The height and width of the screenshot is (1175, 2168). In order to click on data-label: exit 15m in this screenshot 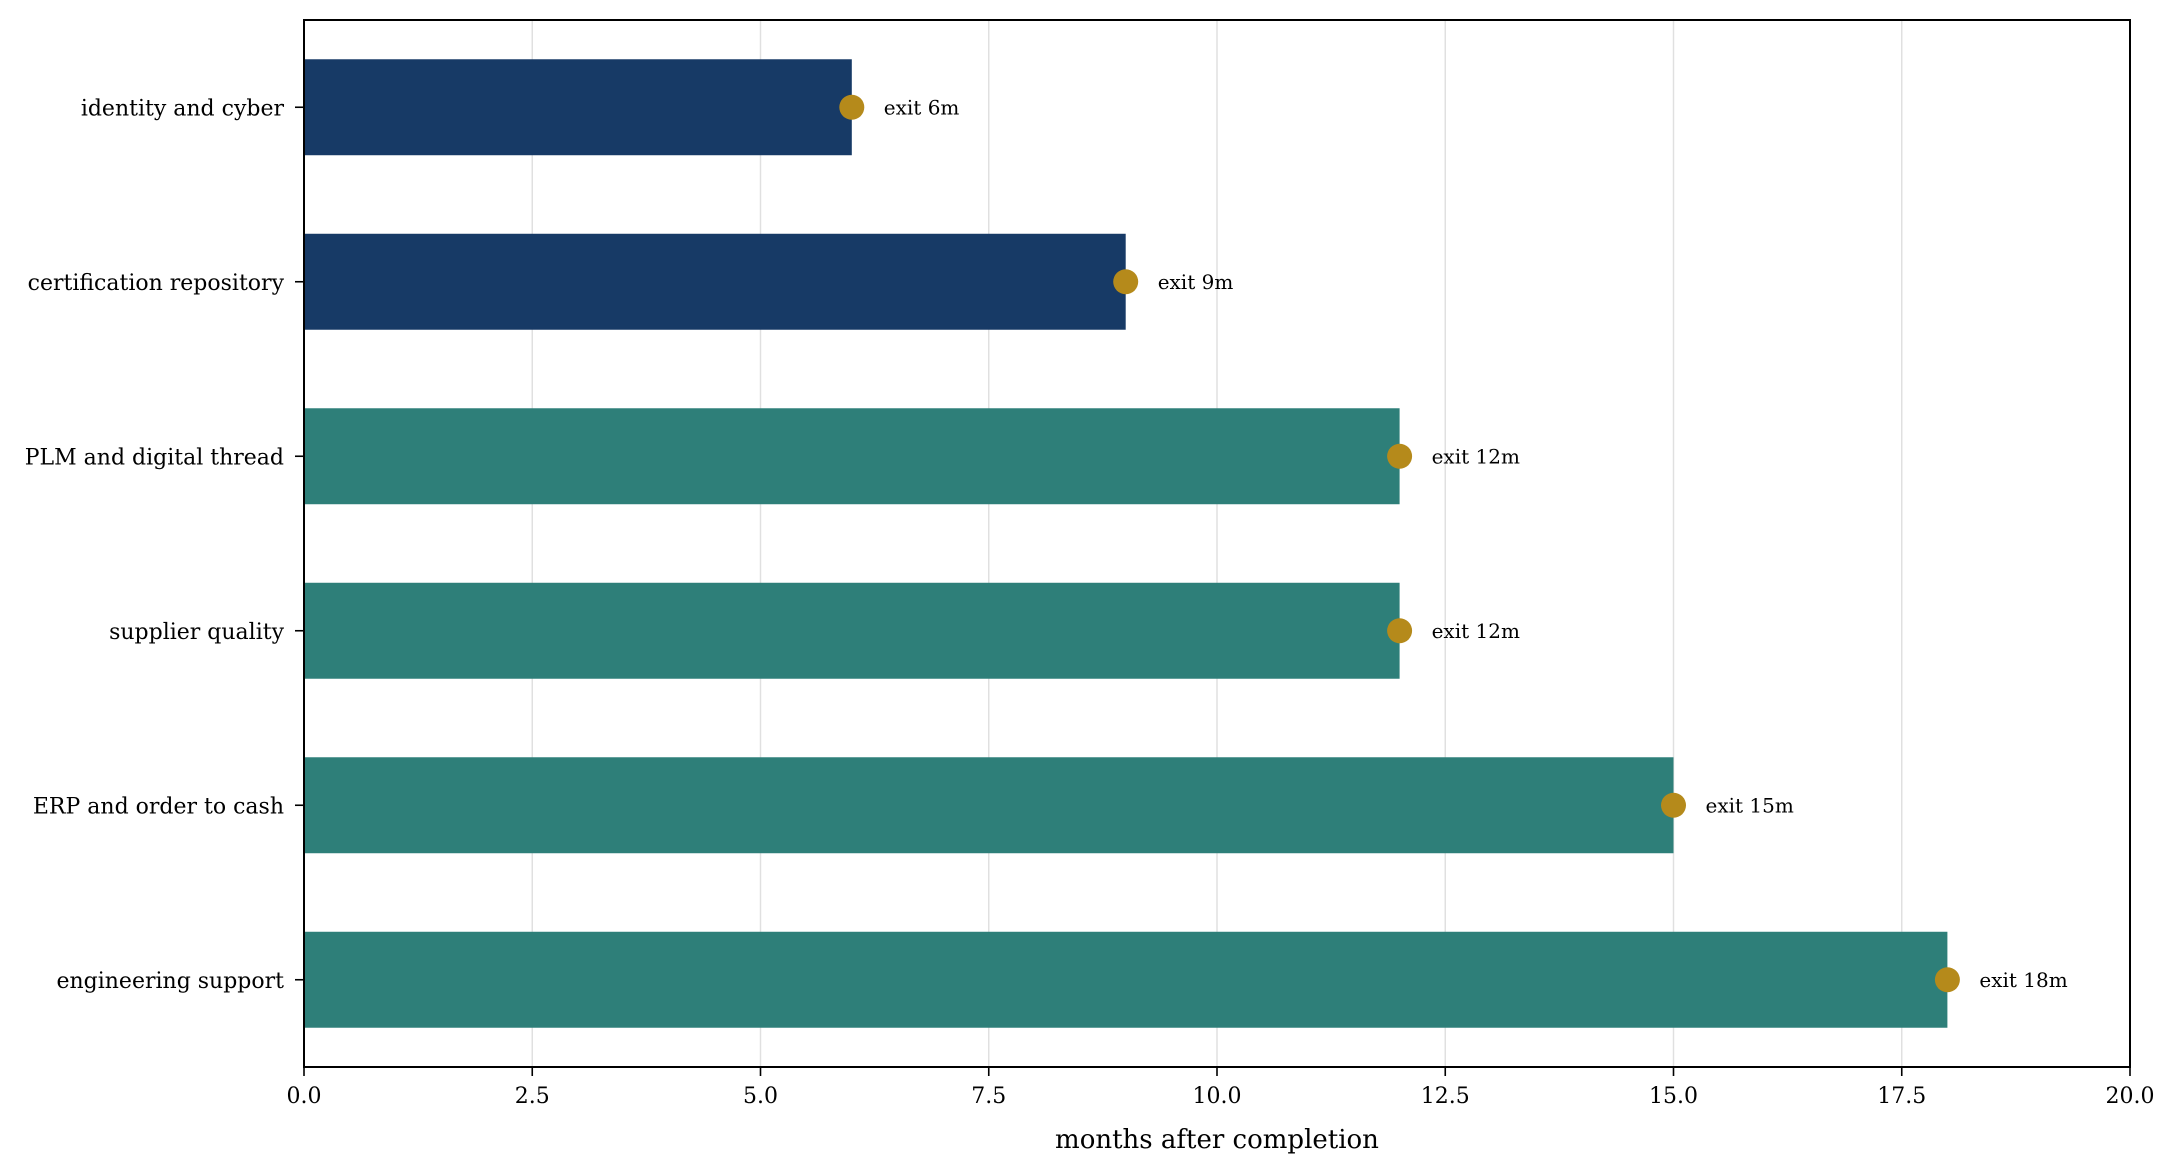, I will do `click(1750, 805)`.